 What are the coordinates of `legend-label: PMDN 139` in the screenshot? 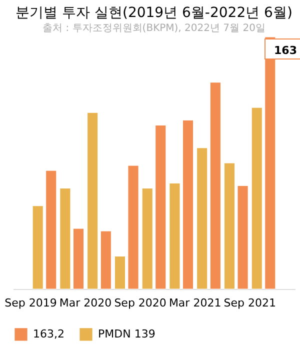 It's located at (127, 333).